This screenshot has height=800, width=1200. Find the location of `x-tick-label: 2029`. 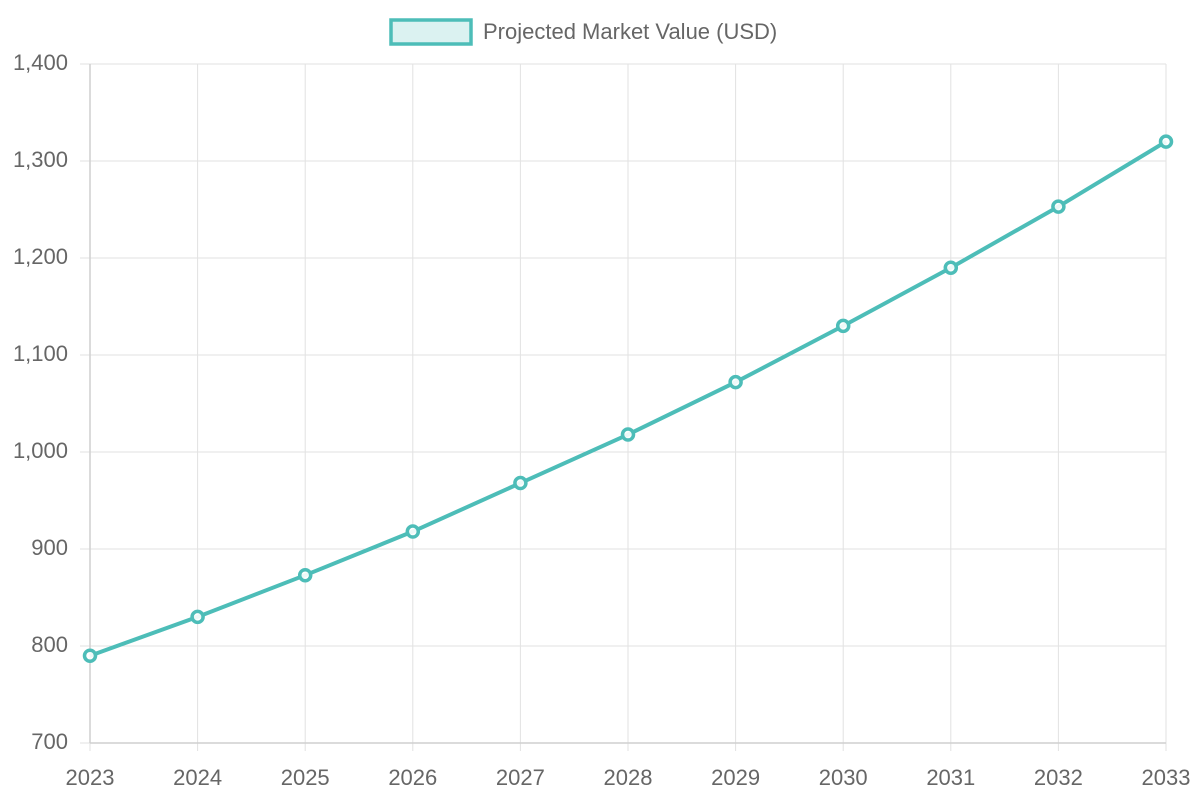

x-tick-label: 2029 is located at coordinates (735, 777).